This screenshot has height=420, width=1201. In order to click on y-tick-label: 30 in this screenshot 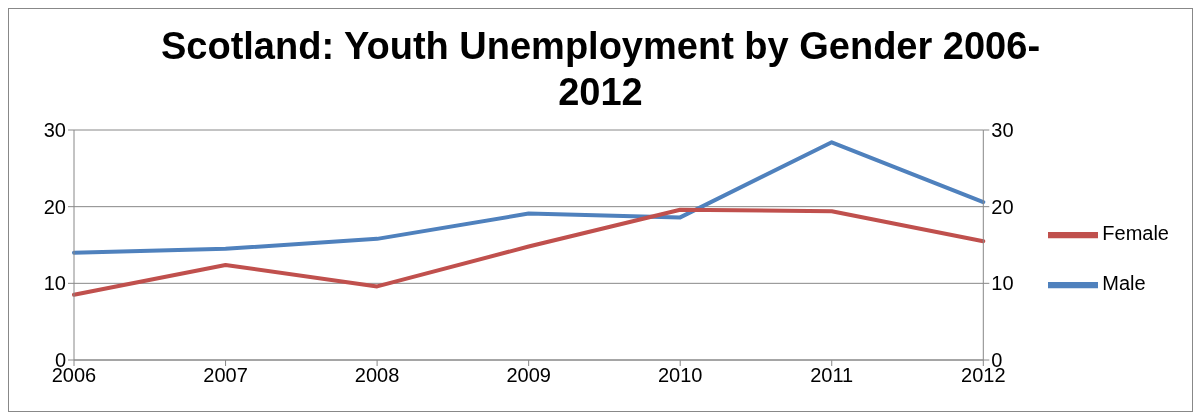, I will do `click(54, 130)`.